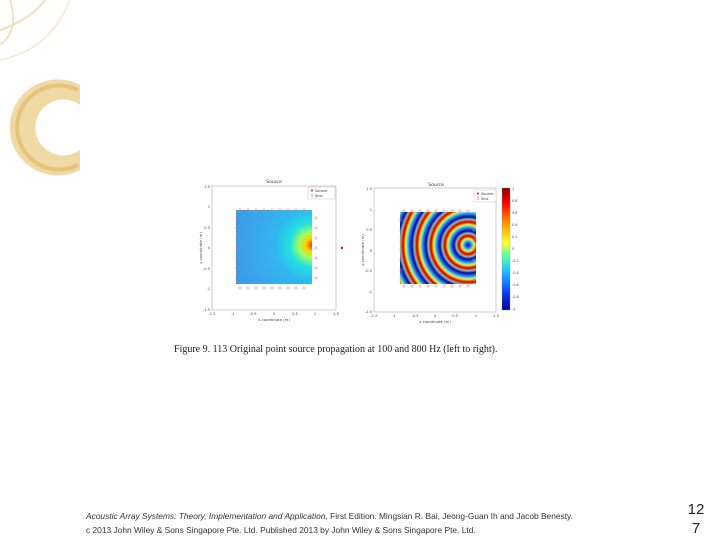 Image resolution: width=720 pixels, height=540 pixels. I want to click on left-field-map, so click(274, 247).